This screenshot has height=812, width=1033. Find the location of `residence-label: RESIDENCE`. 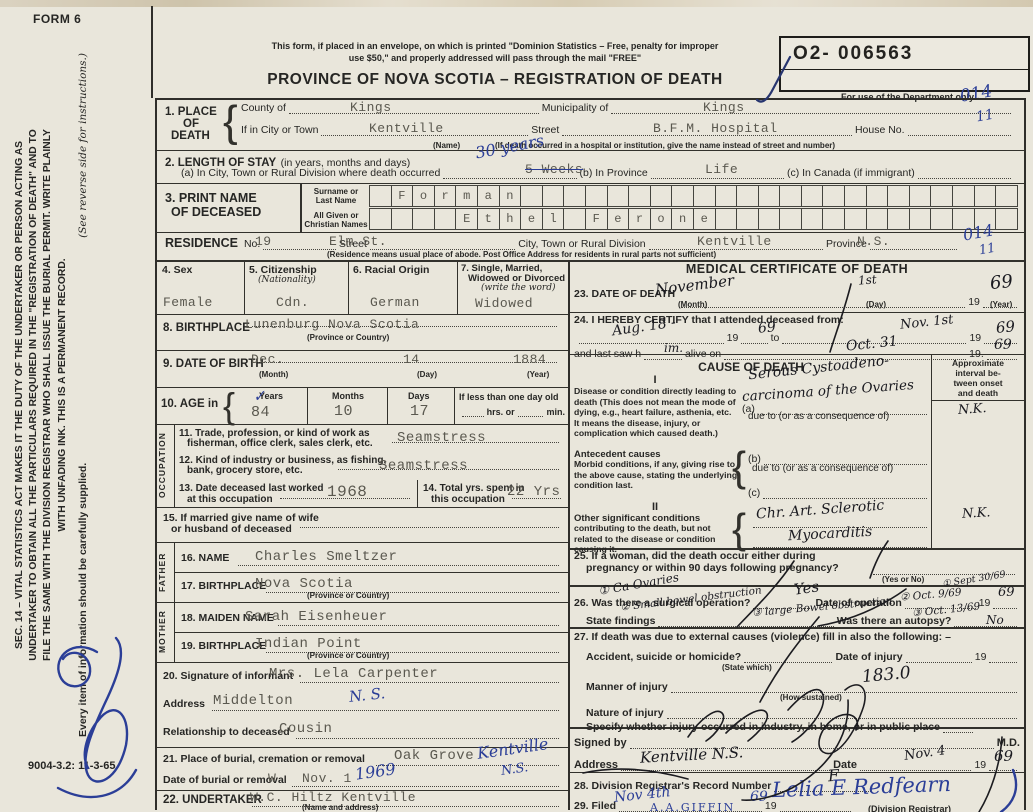

residence-label: RESIDENCE is located at coordinates (201, 243).